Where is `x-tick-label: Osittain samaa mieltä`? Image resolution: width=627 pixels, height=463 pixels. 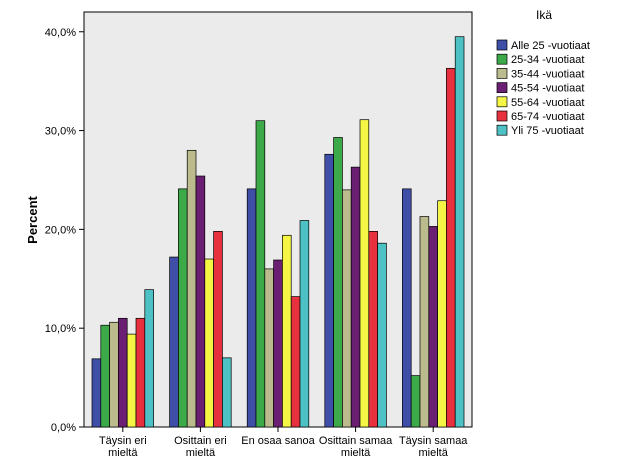 x-tick-label: Osittain samaa mieltä is located at coordinates (356, 447).